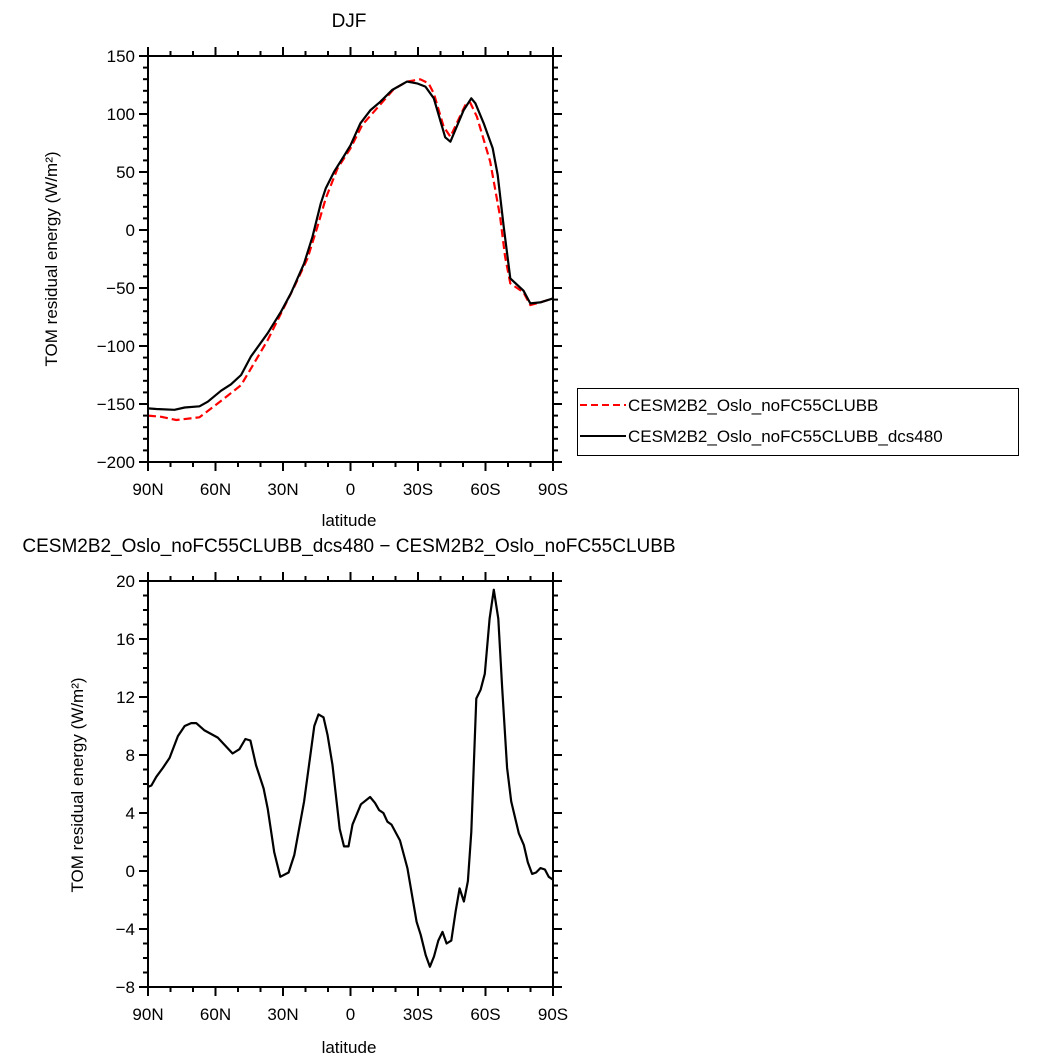 The image size is (1060, 1063). Describe the element at coordinates (116, 404) in the screenshot. I see `y-tick-label: −150` at that location.